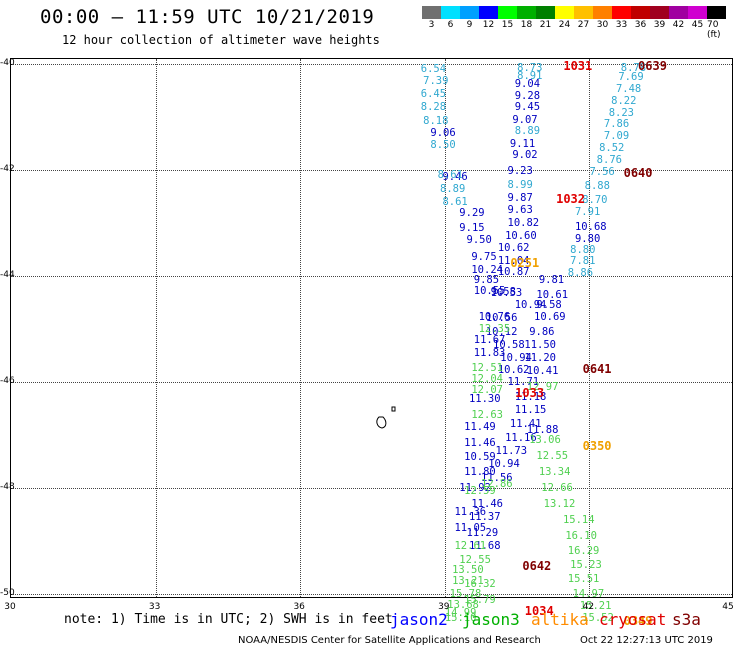  What do you see at coordinates (551, 280) in the screenshot?
I see `wave-height-jason2: 9.81` at bounding box center [551, 280].